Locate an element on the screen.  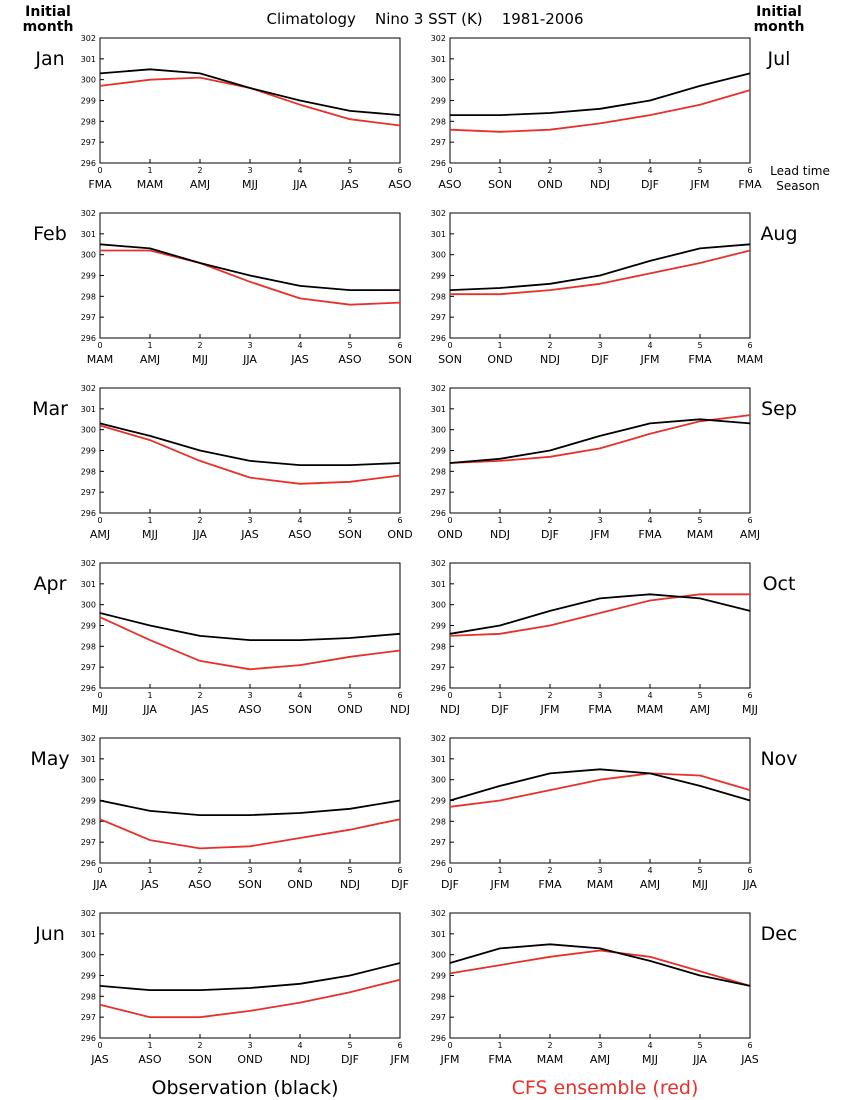
season-tick-label: JJA is located at coordinates (249, 359).